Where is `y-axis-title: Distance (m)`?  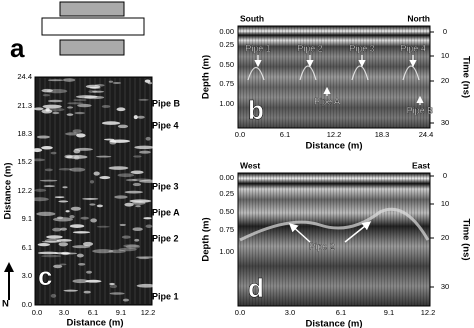 y-axis-title: Distance (m) is located at coordinates (8, 190).